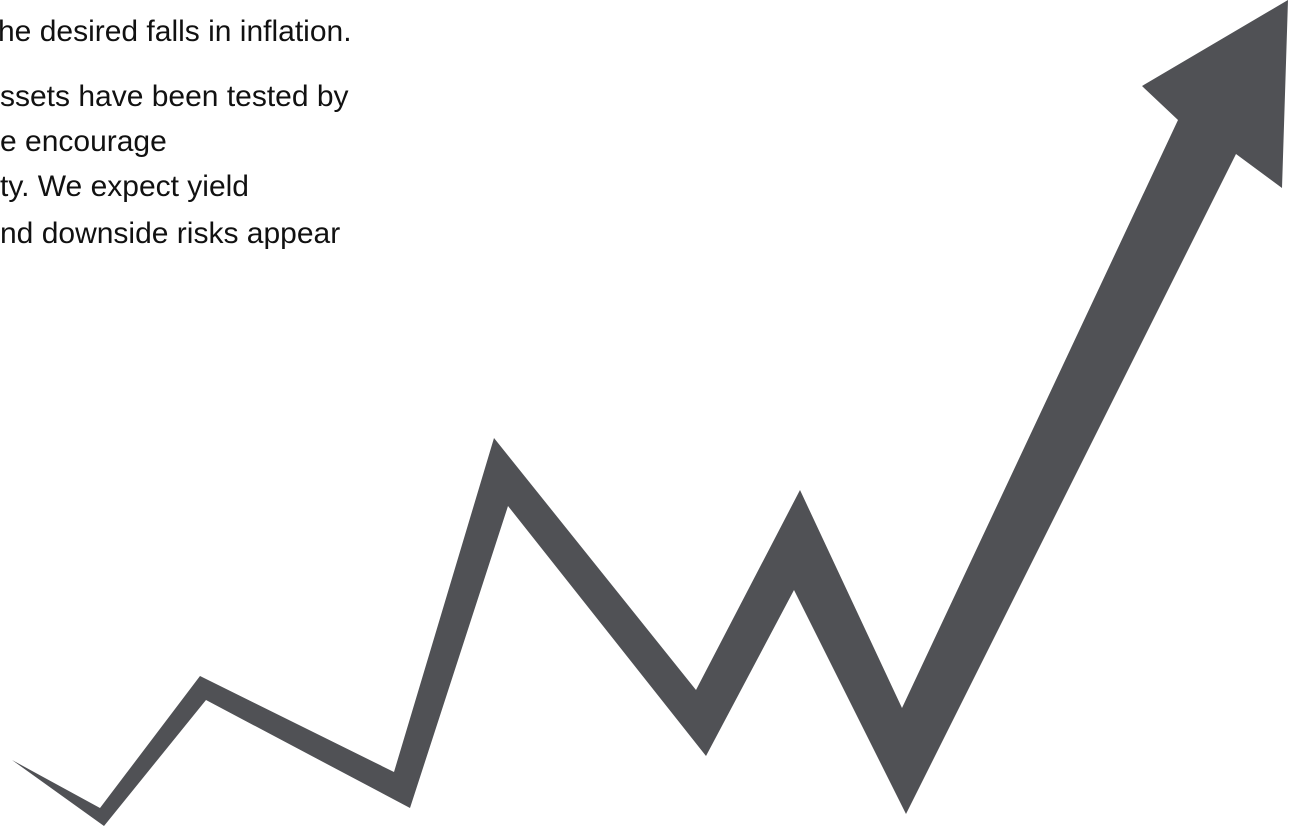 This screenshot has width=1291, height=826. What do you see at coordinates (174, 96) in the screenshot?
I see `text-line-2: ssets have been tested by` at bounding box center [174, 96].